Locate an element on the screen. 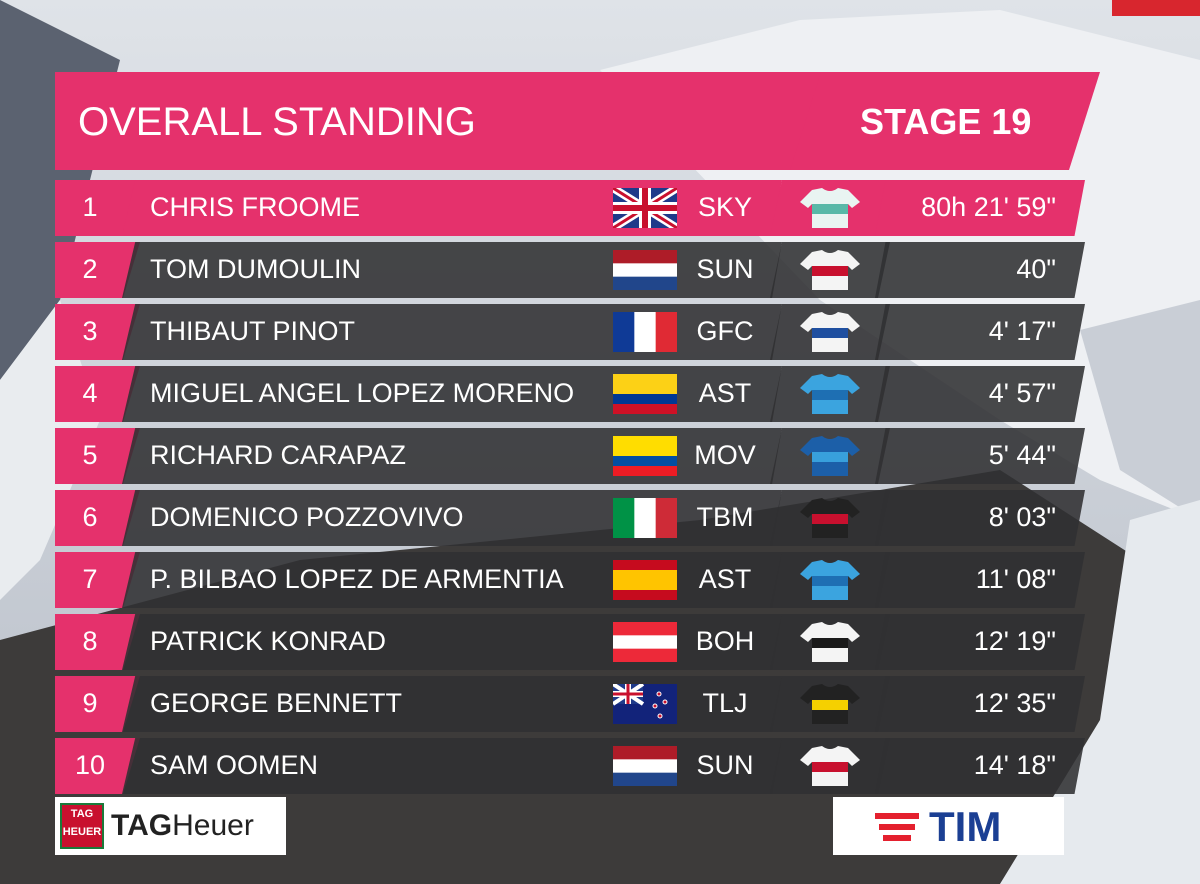 The width and height of the screenshot is (1200, 884). rider-name: RICHARD CARAPAZ is located at coordinates (278, 455).